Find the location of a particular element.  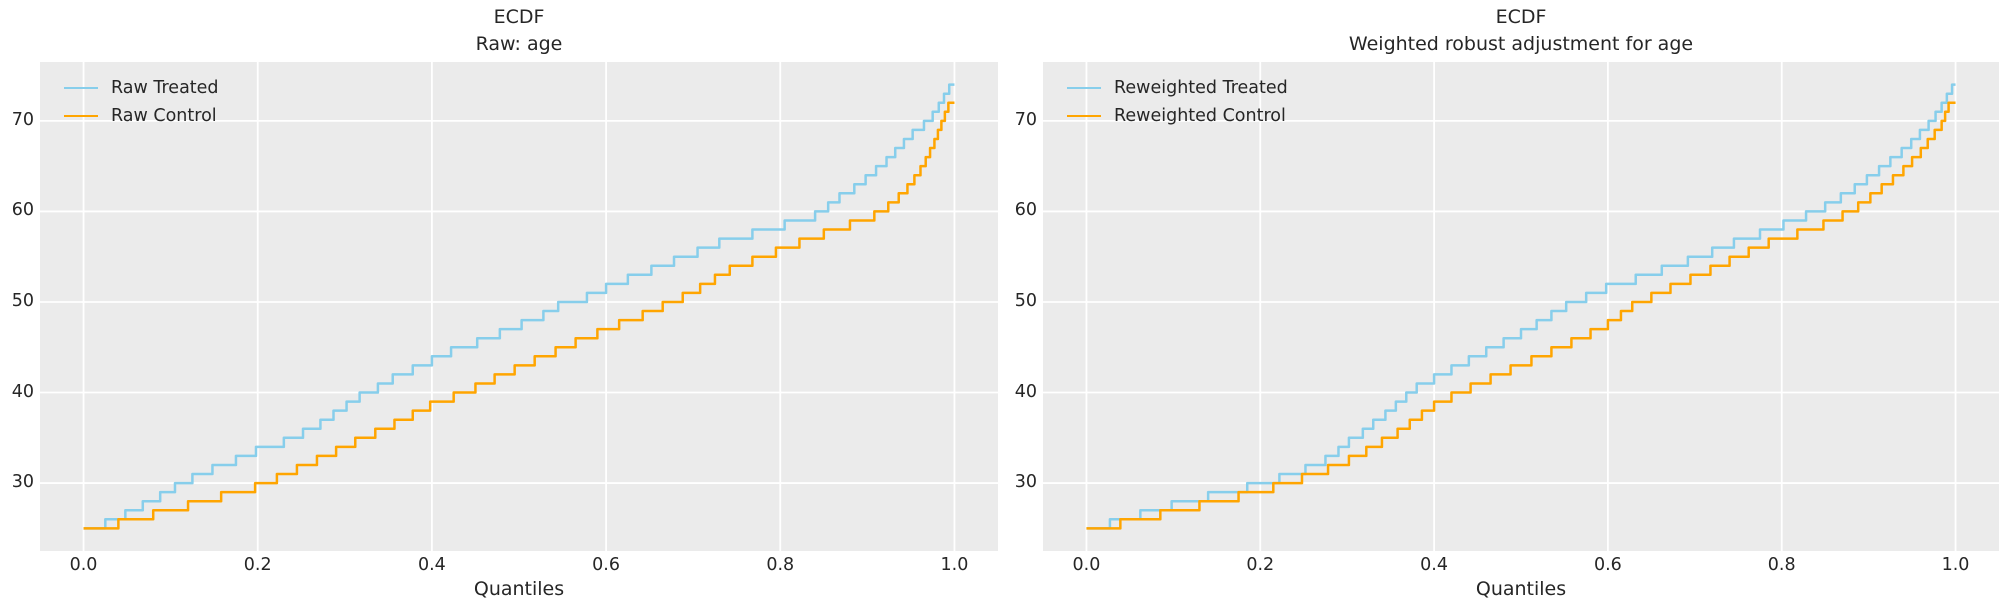

plot-title-raw: ECDF Raw: age is located at coordinates (519, 31).